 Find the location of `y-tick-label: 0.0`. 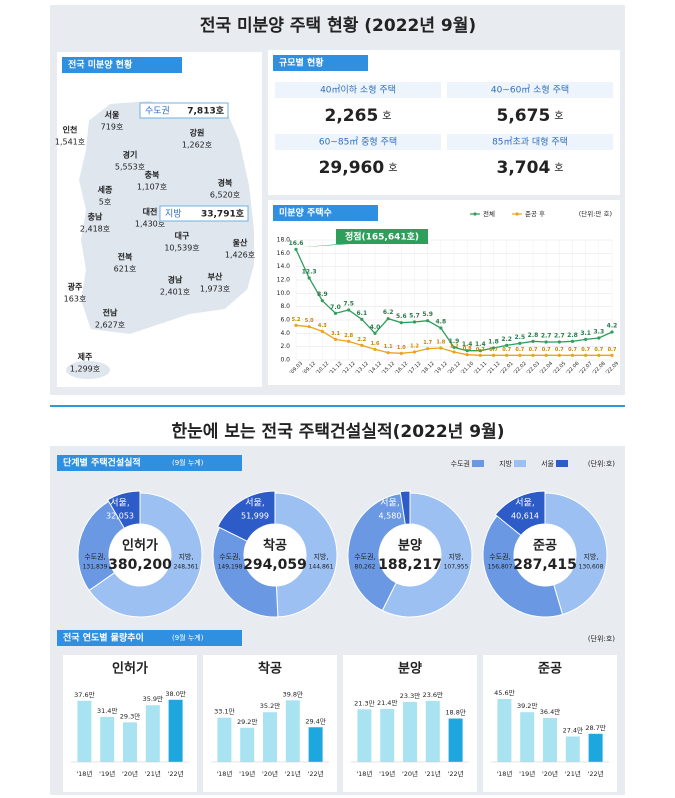

y-tick-label: 0.0 is located at coordinates (285, 360).